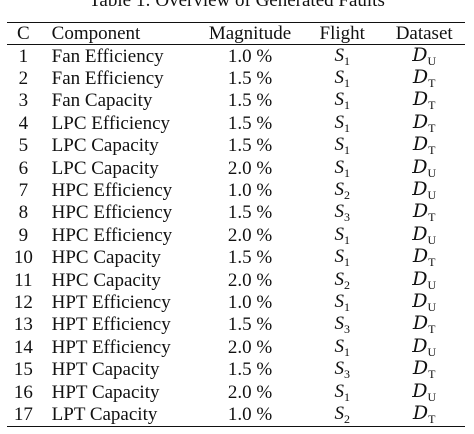  What do you see at coordinates (111, 302) in the screenshot?
I see `cell-component: HPT Efficiency` at bounding box center [111, 302].